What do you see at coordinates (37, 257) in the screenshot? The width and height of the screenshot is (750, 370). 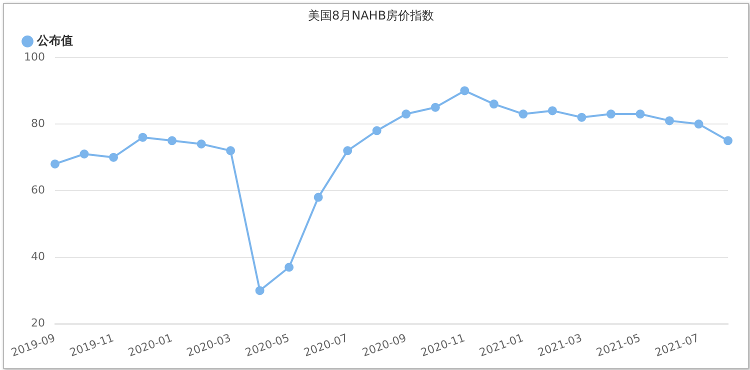 I see `y-tick-label: 40` at bounding box center [37, 257].